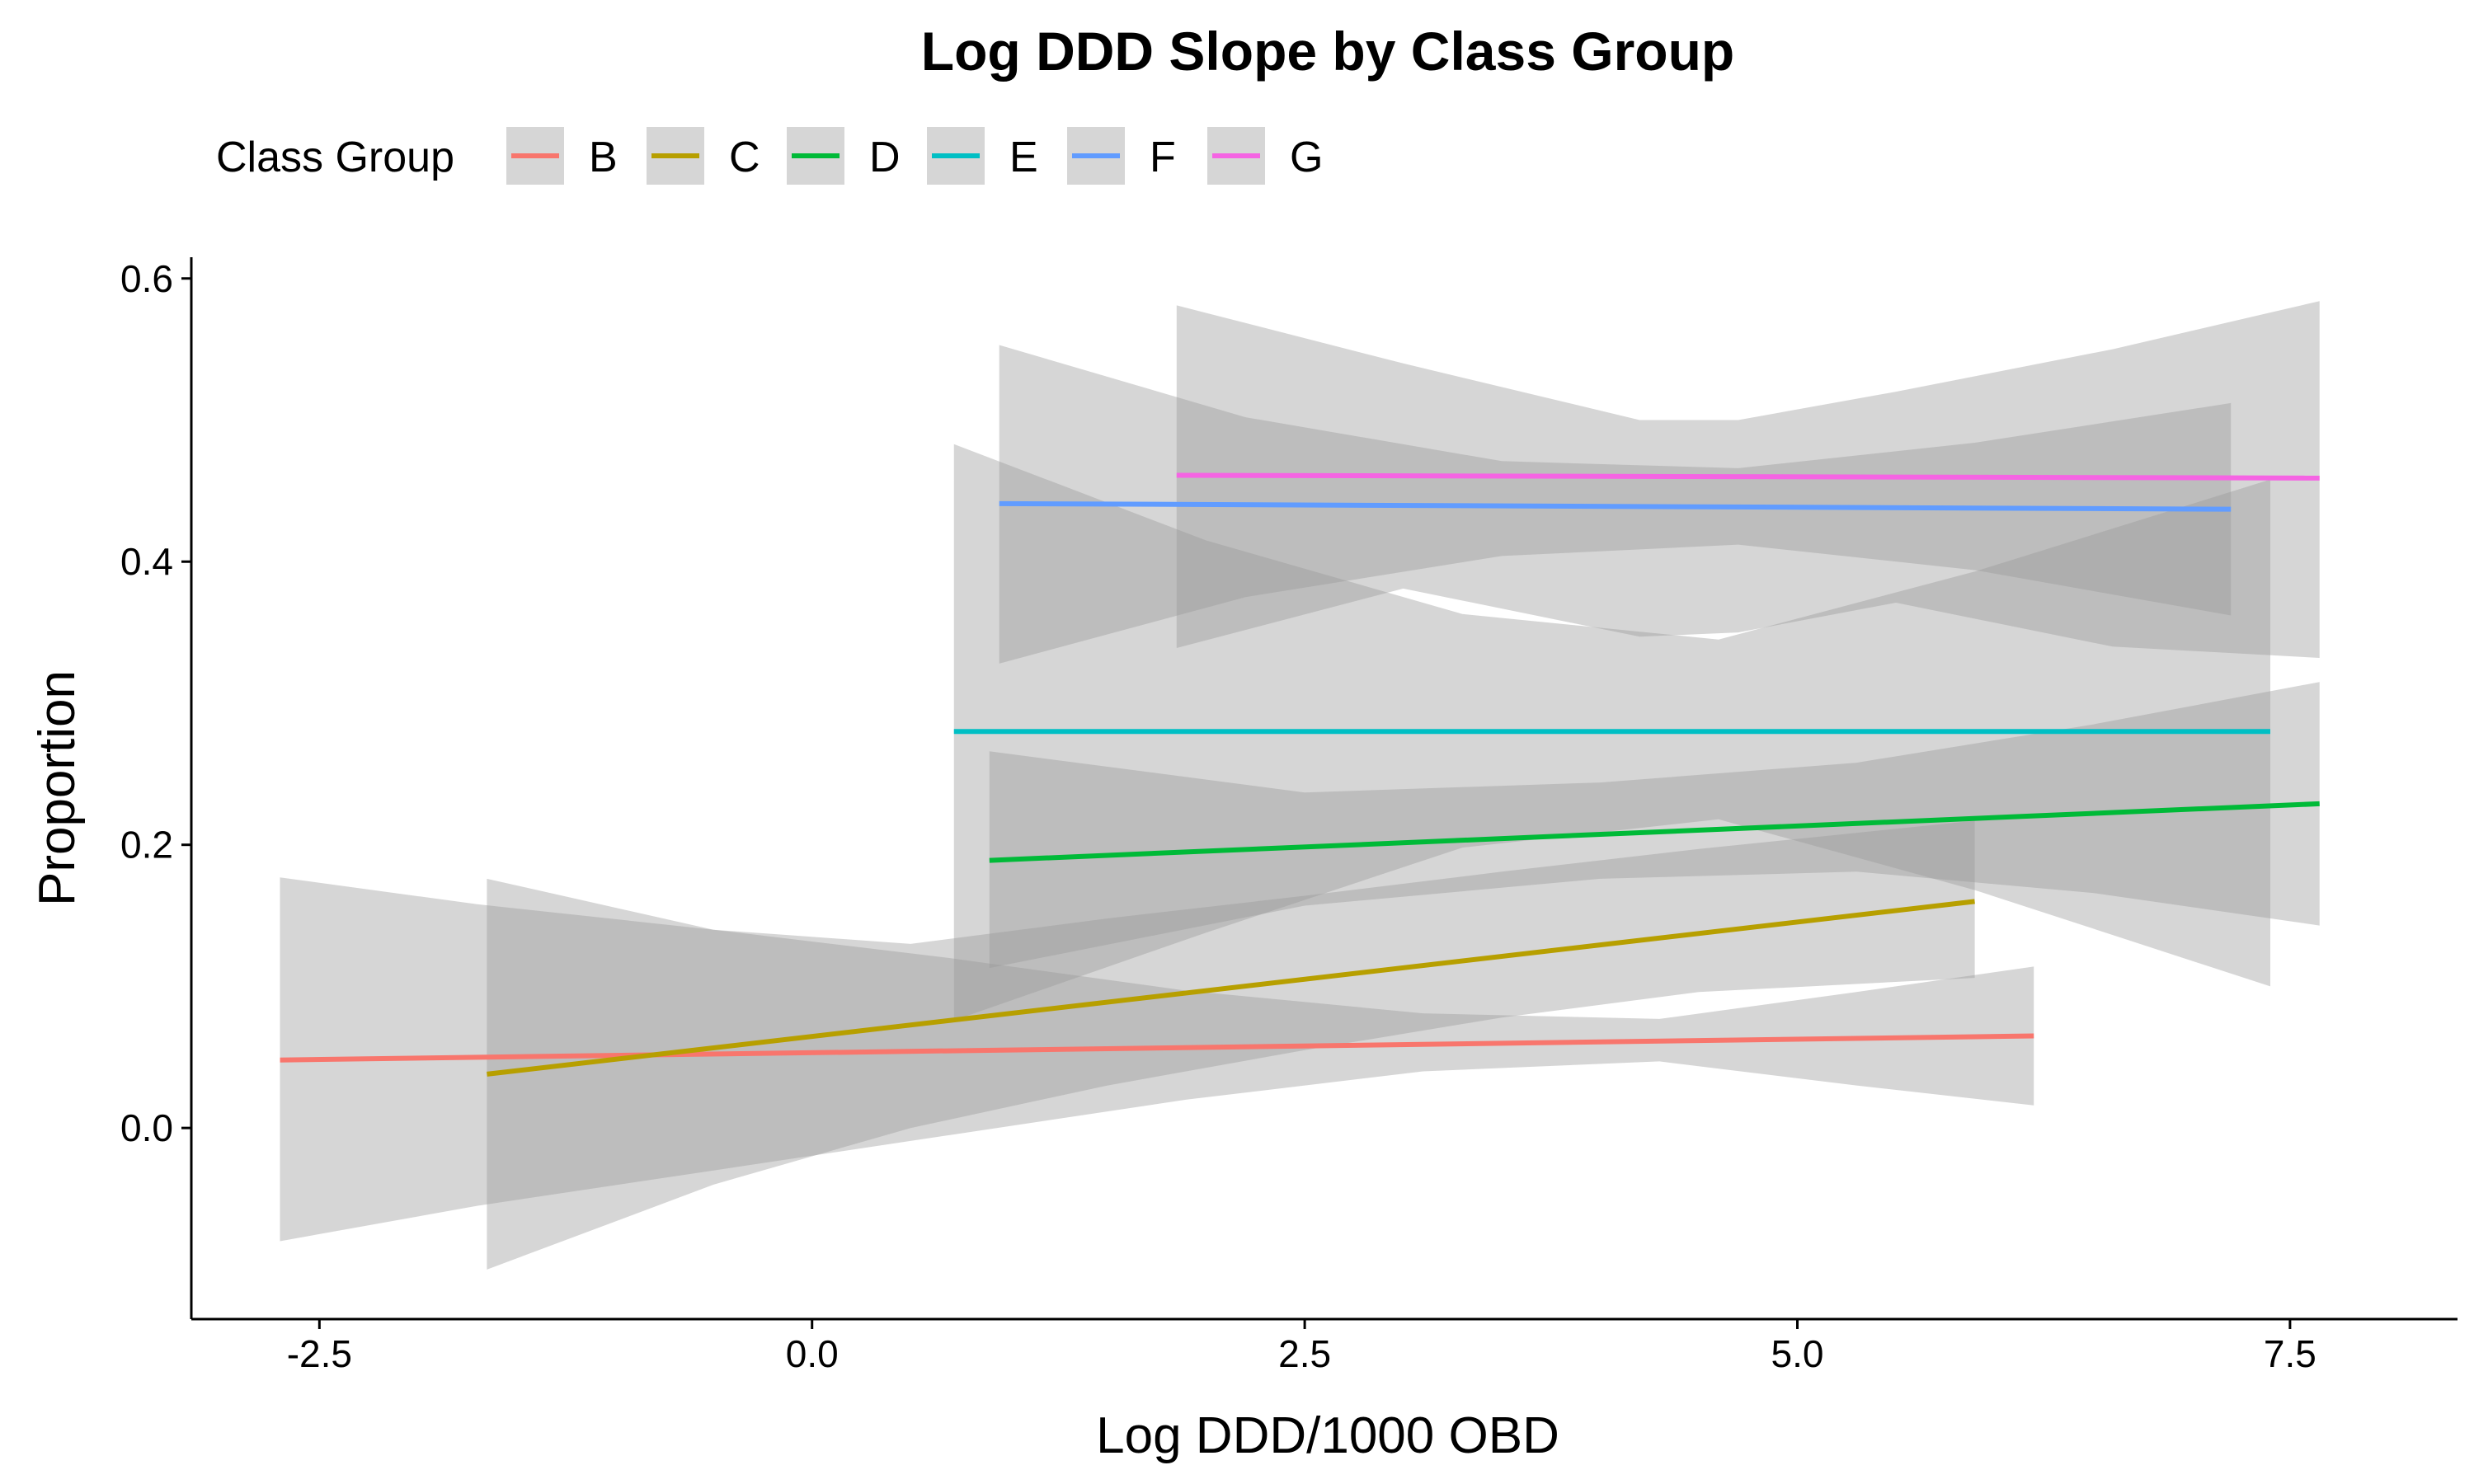 This screenshot has height=1484, width=2474. I want to click on legend-title: Class Group, so click(335, 157).